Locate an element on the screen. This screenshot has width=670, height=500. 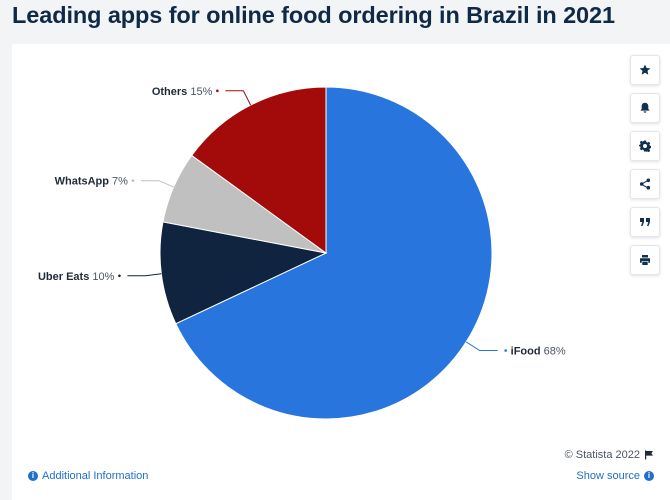
print-icon is located at coordinates (645, 260).